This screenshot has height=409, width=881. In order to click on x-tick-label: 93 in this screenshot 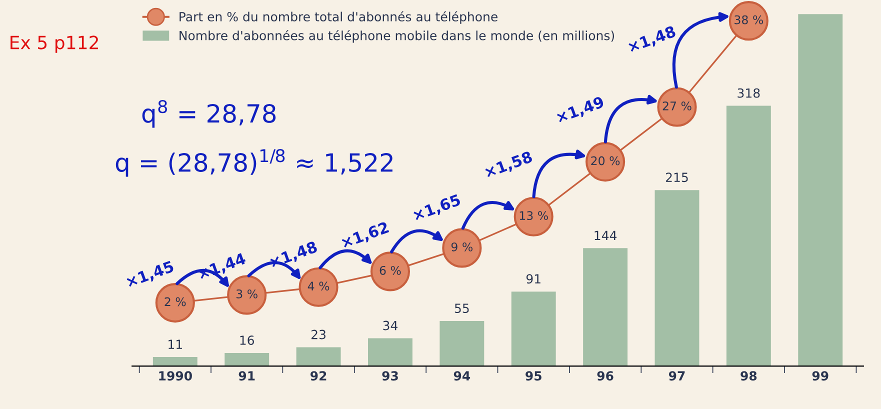, I will do `click(390, 376)`.